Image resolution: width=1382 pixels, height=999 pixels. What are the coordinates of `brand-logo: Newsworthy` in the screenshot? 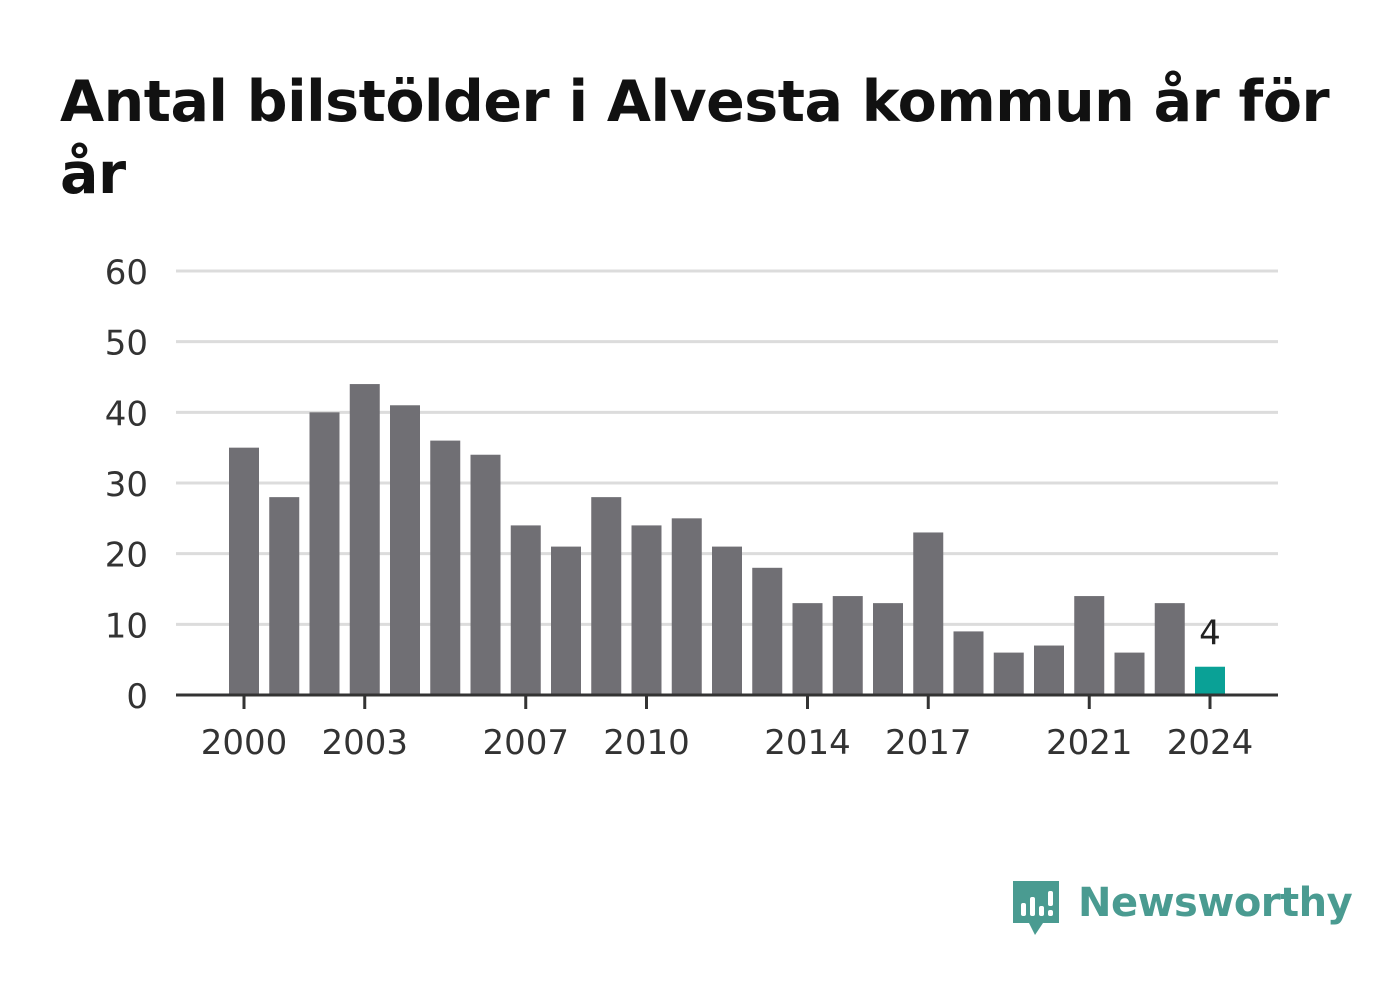 It's located at (1181, 909).